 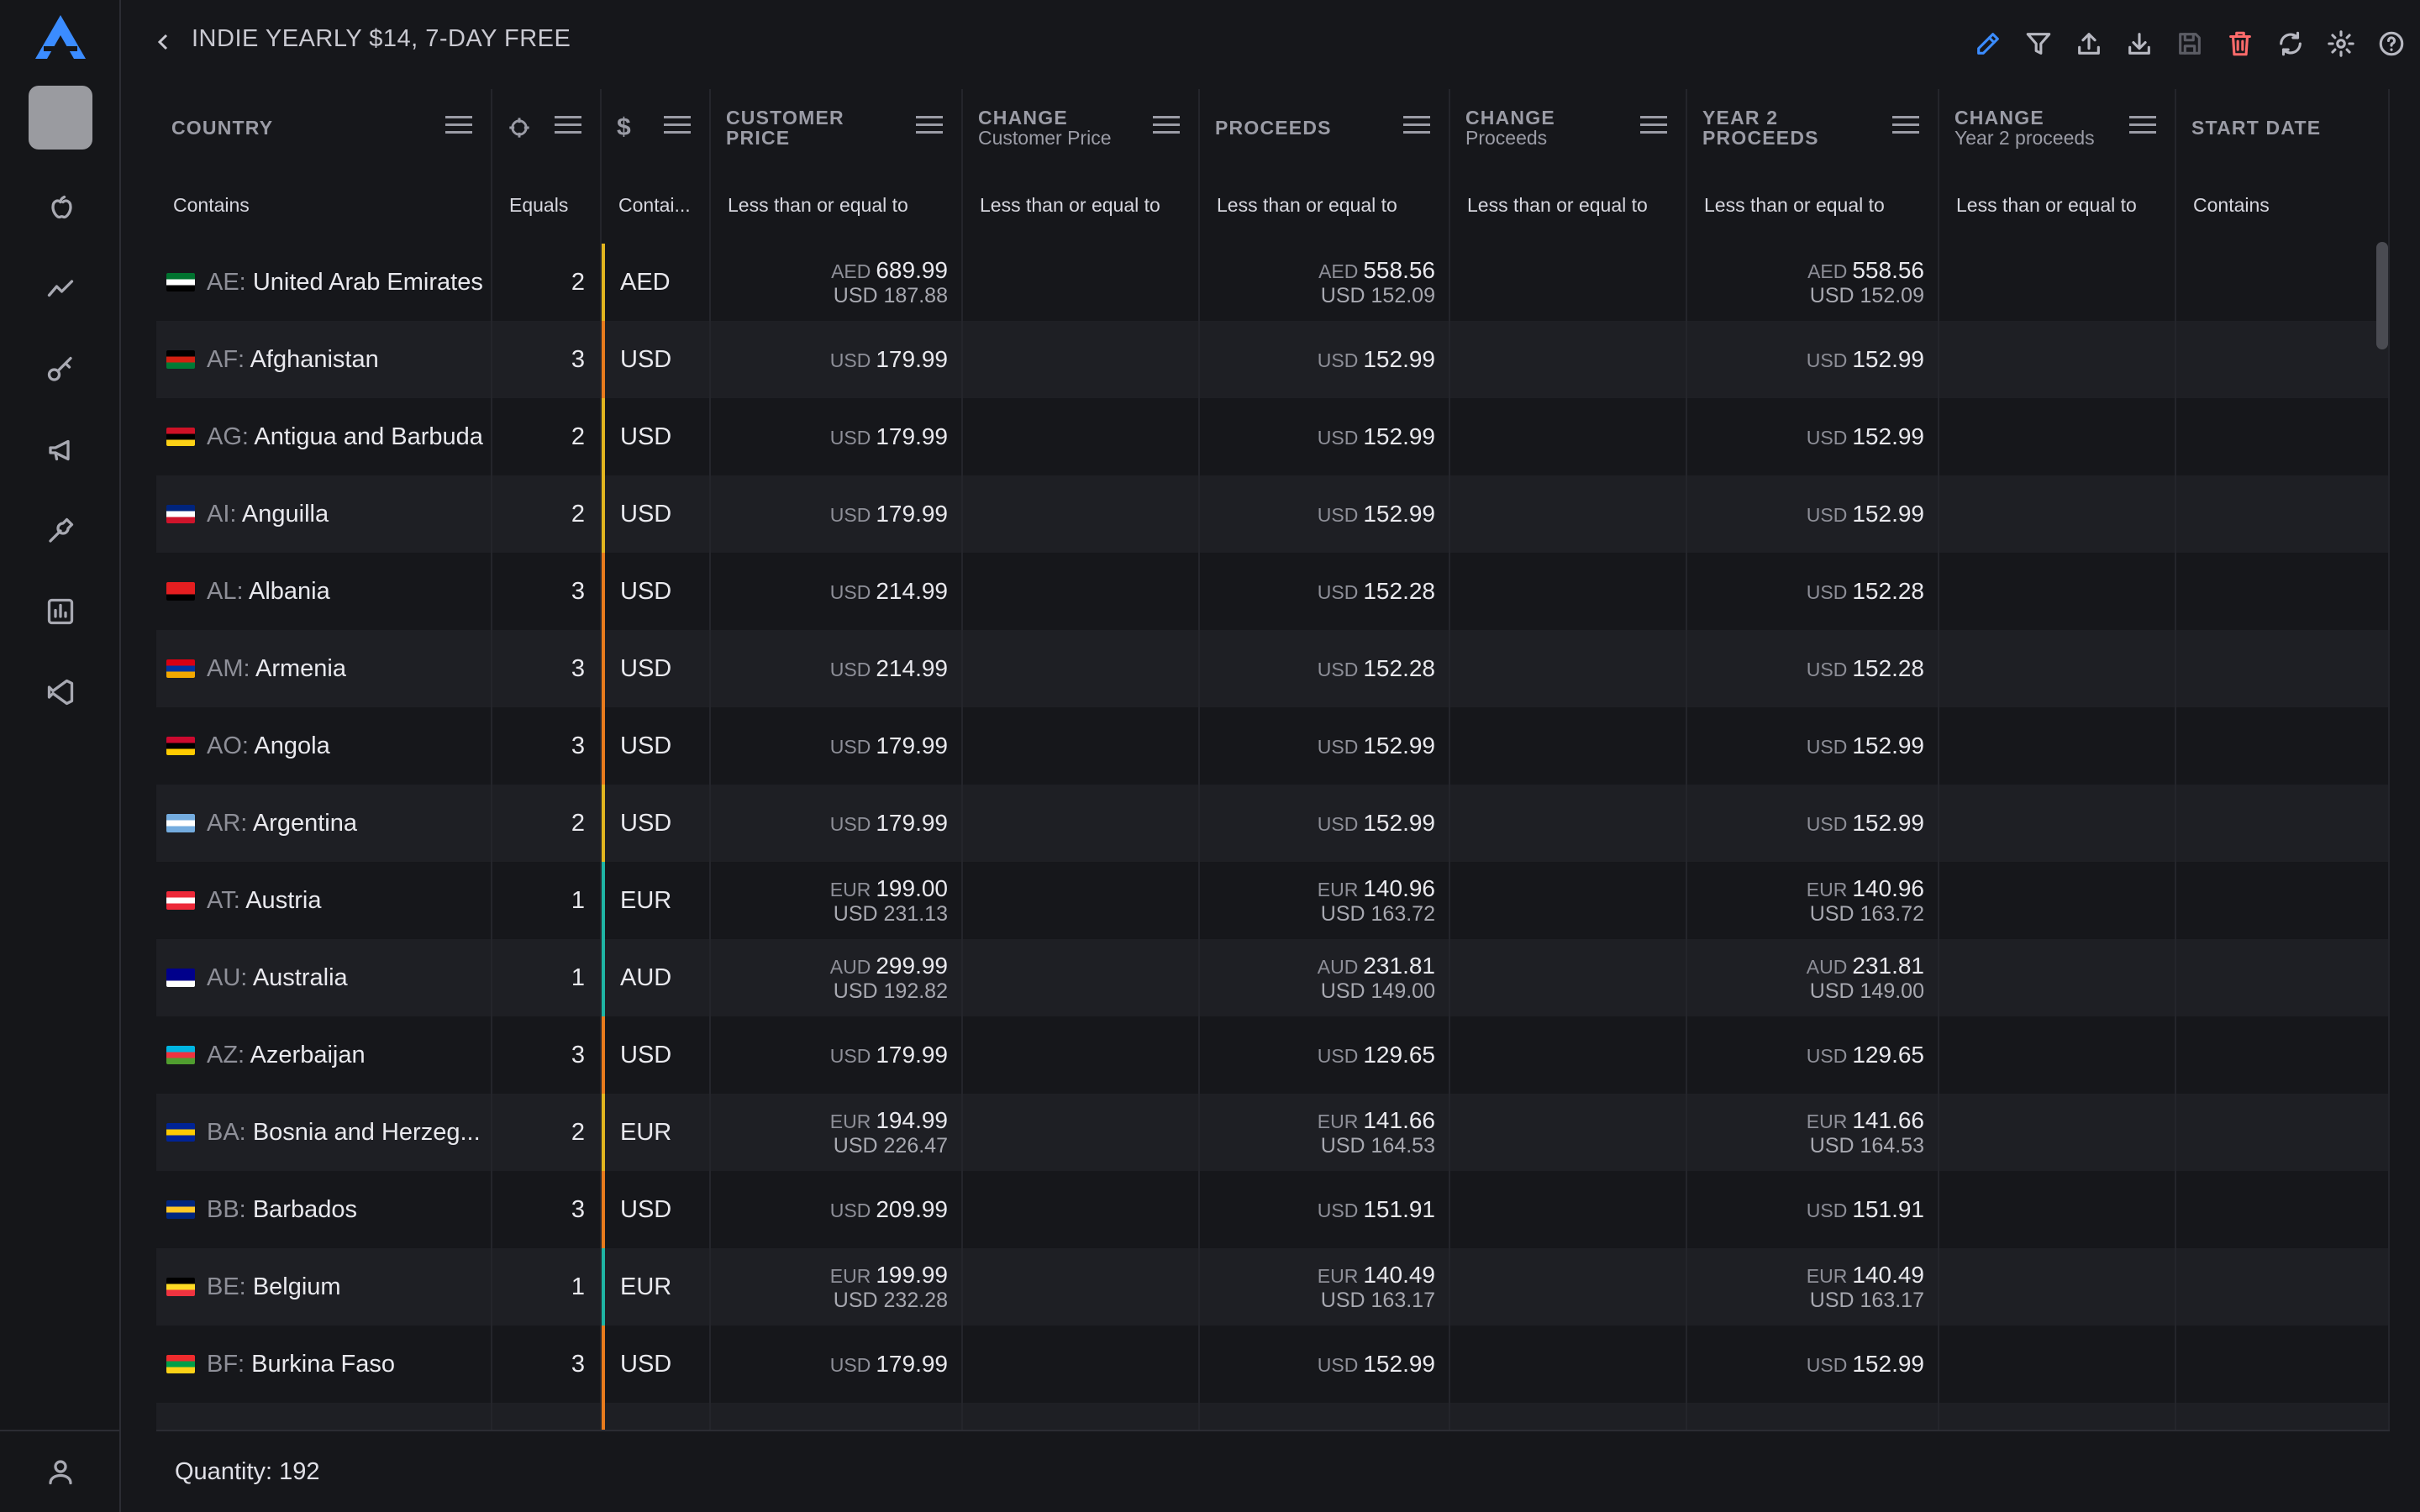 I want to click on save-button, so click(x=2190, y=43).